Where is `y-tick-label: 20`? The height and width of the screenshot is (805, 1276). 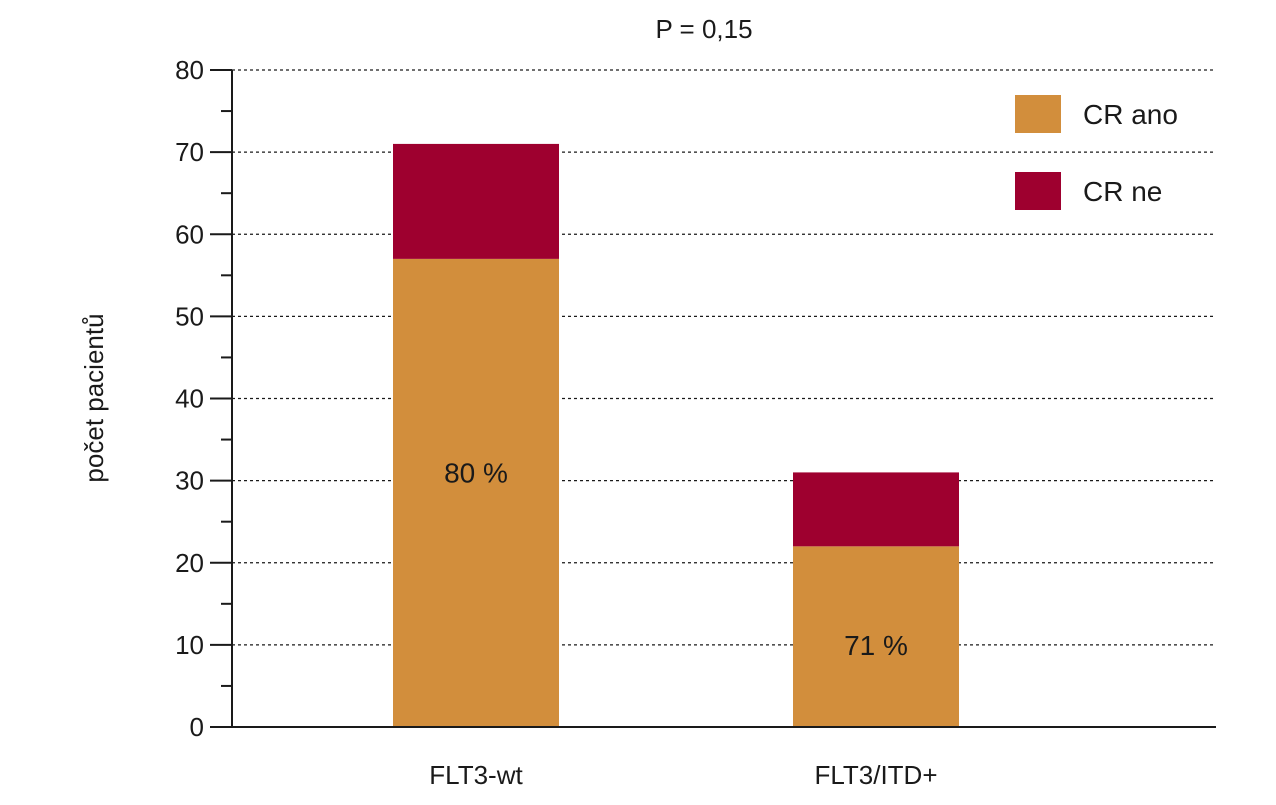
y-tick-label: 20 is located at coordinates (189, 563).